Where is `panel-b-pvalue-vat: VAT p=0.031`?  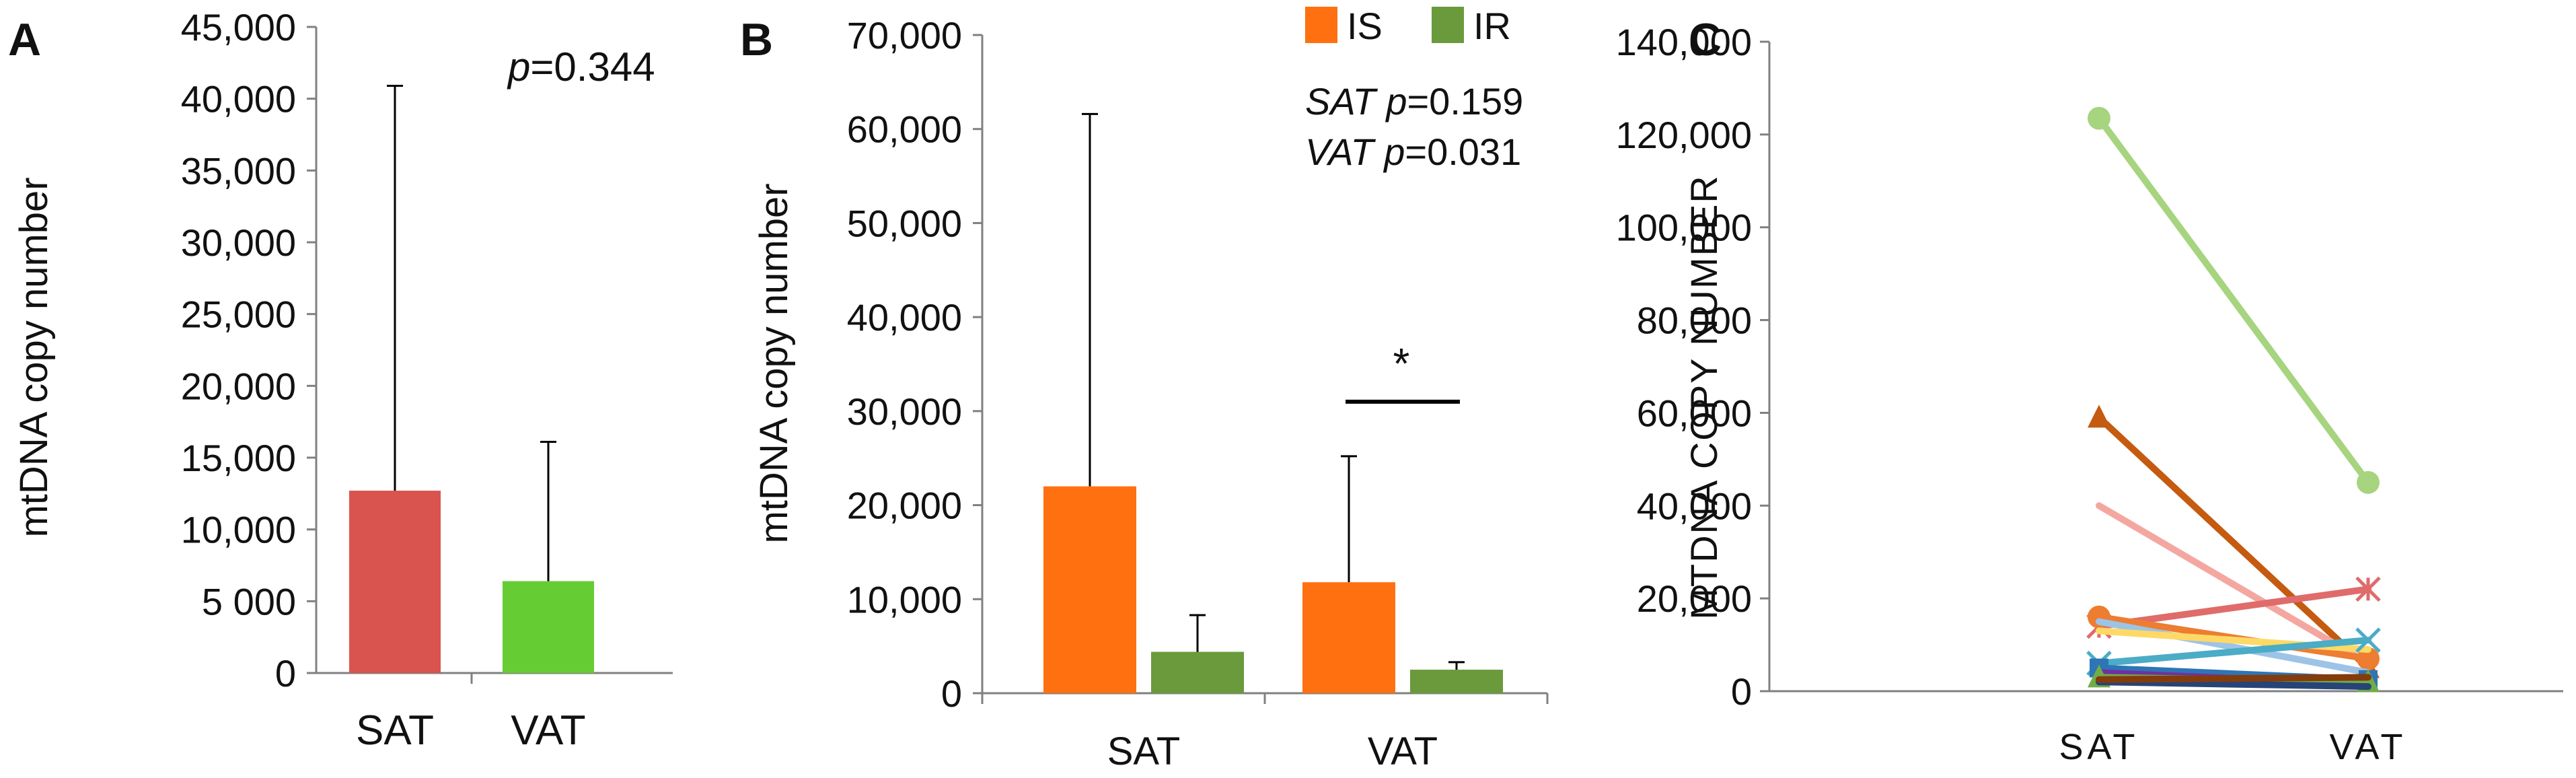 panel-b-pvalue-vat: VAT p=0.031 is located at coordinates (1413, 152).